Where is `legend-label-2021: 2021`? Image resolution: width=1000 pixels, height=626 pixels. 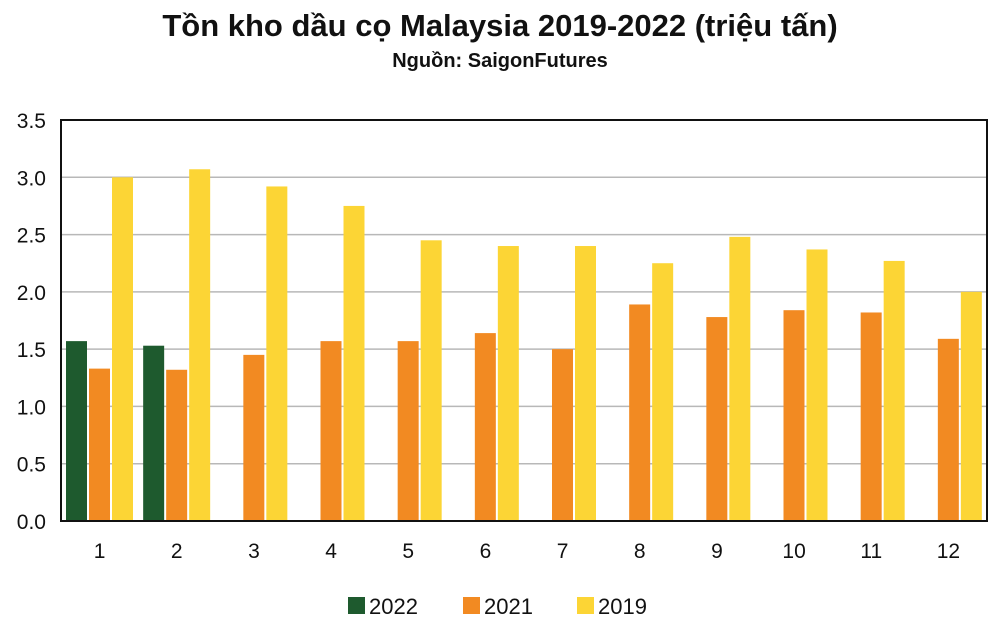
legend-label-2021: 2021 is located at coordinates (508, 606).